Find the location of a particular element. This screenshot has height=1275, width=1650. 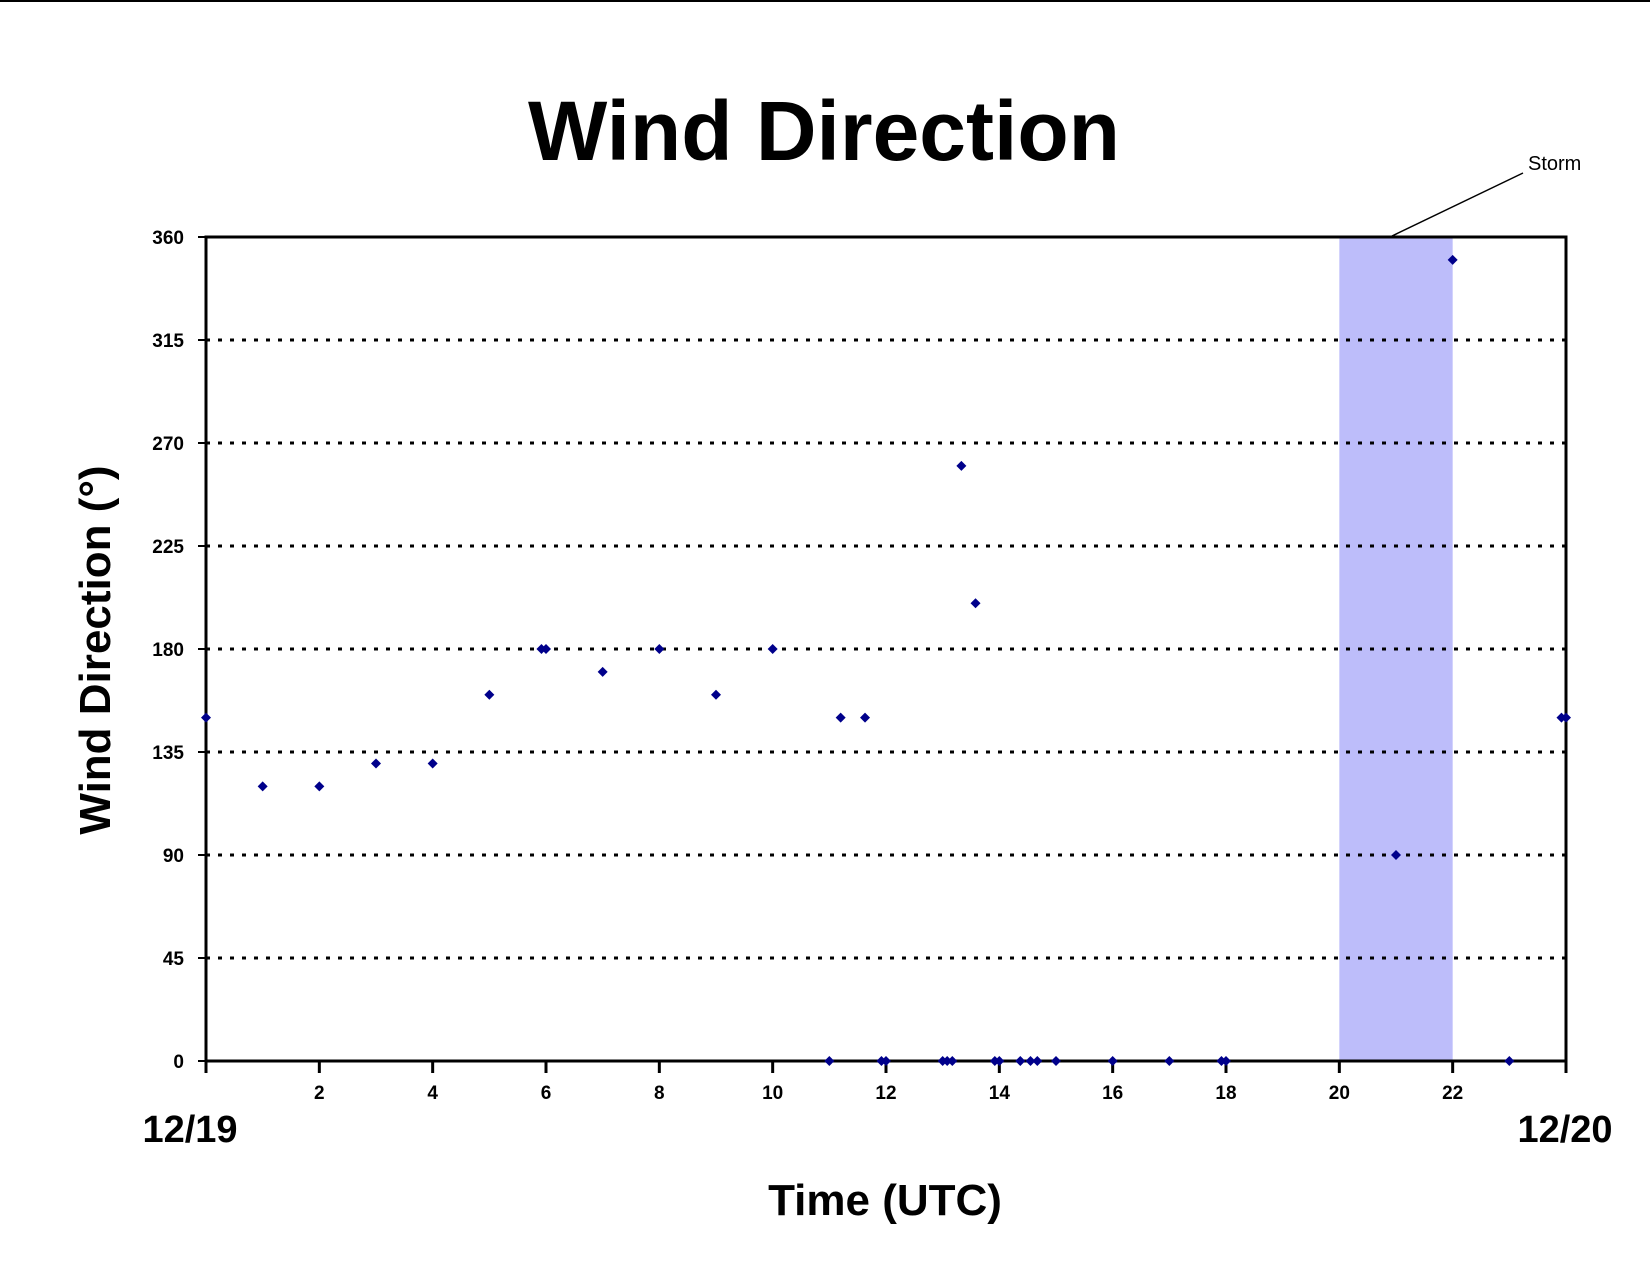

x-tick-label: 6 is located at coordinates (546, 1093).